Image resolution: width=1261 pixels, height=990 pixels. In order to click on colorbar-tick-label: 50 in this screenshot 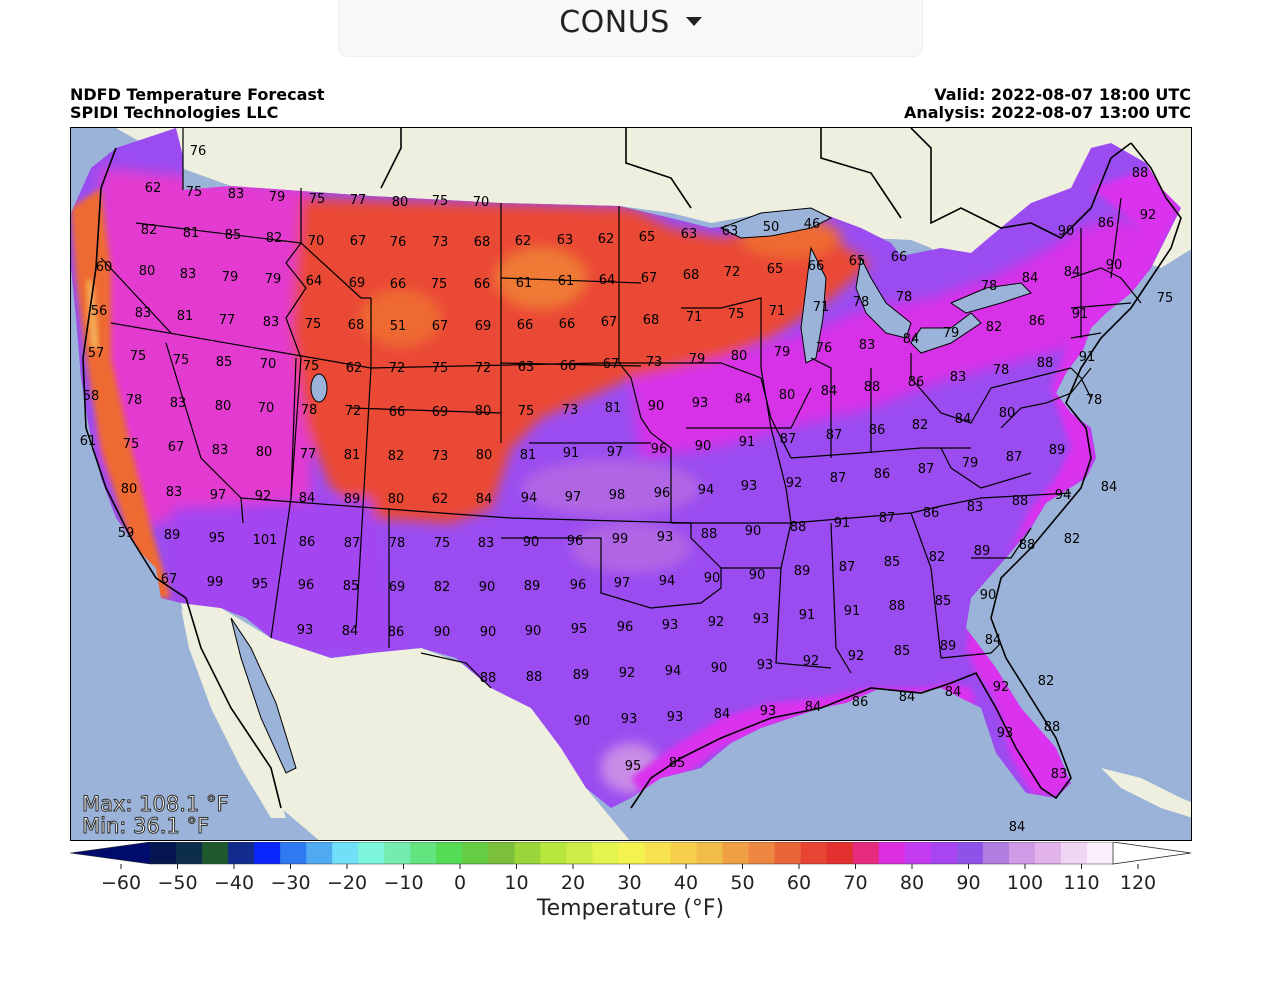, I will do `click(742, 882)`.